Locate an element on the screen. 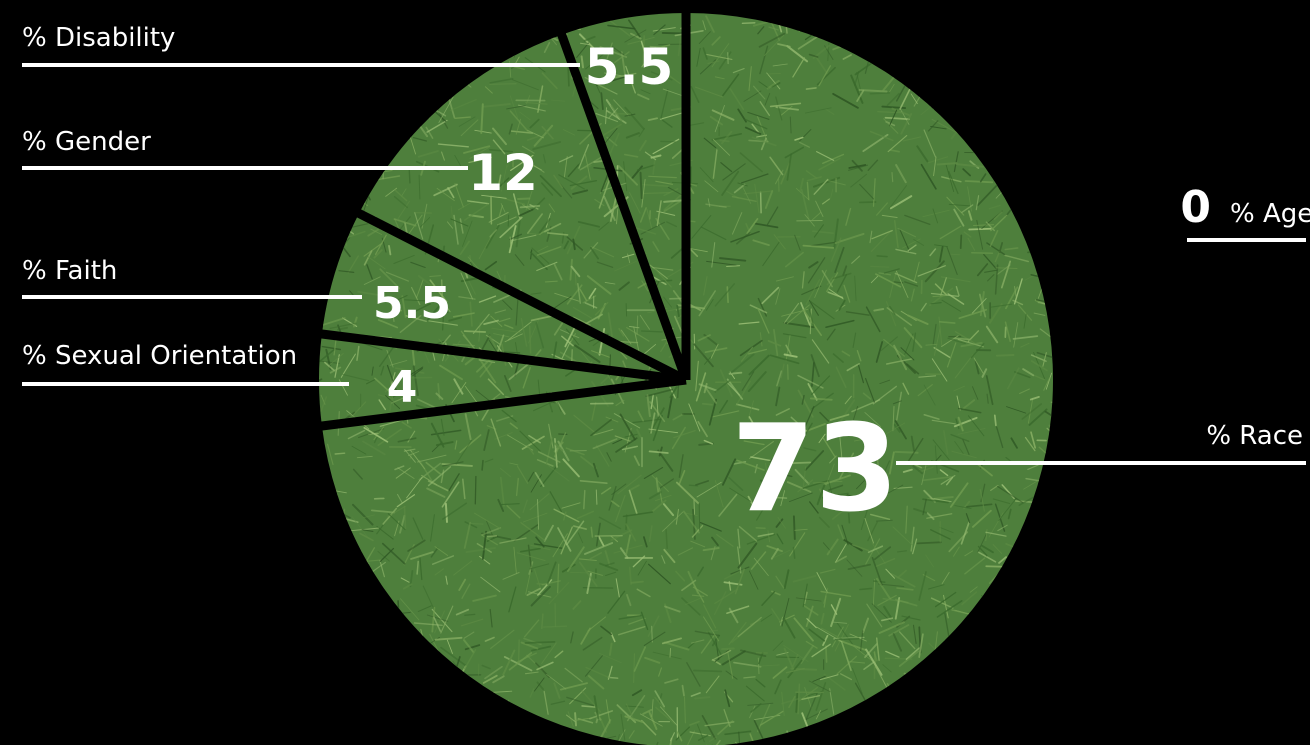  category-label-race: % Race is located at coordinates (1254, 436).